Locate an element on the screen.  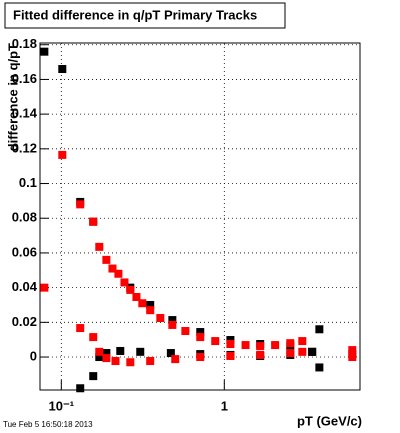
y-tick-label: 0.16 is located at coordinates (24, 78).